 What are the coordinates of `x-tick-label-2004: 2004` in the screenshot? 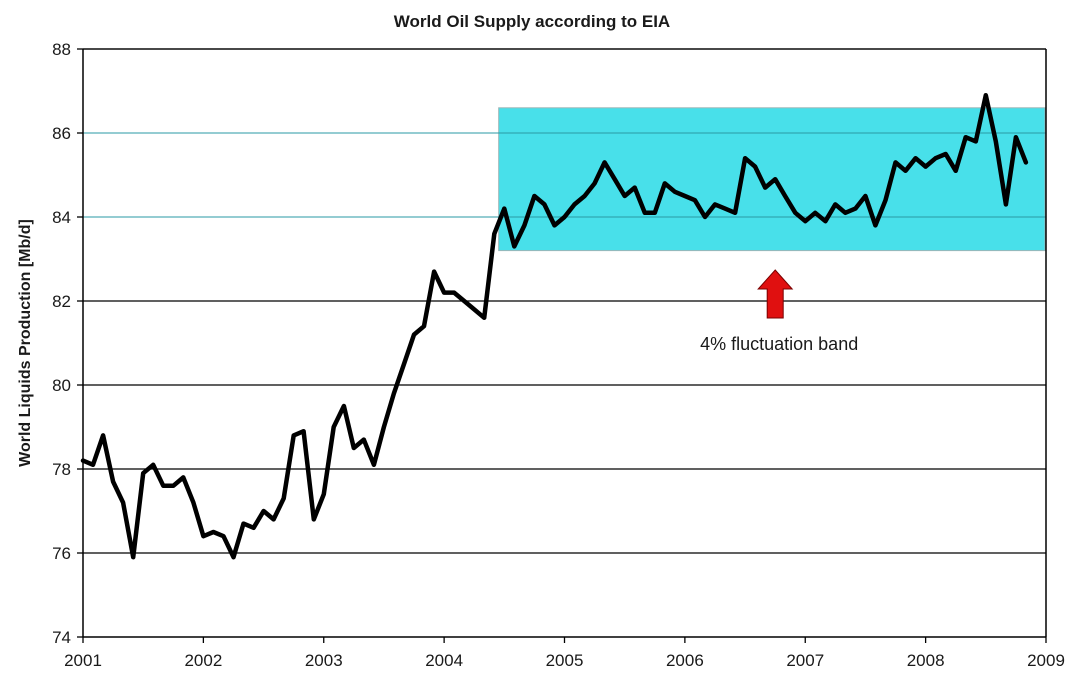 It's located at (444, 660).